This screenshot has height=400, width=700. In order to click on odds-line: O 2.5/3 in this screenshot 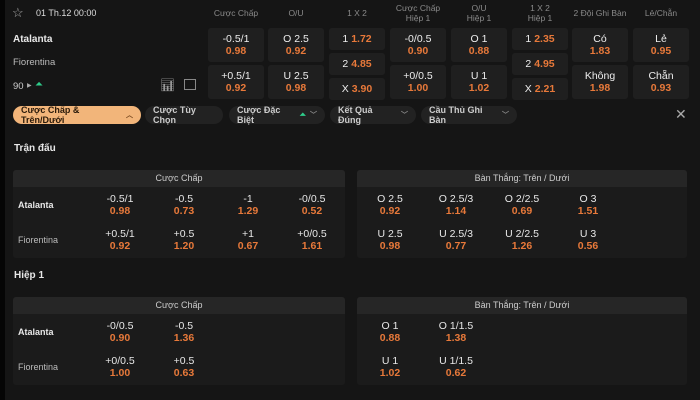, I will do `click(456, 199)`.